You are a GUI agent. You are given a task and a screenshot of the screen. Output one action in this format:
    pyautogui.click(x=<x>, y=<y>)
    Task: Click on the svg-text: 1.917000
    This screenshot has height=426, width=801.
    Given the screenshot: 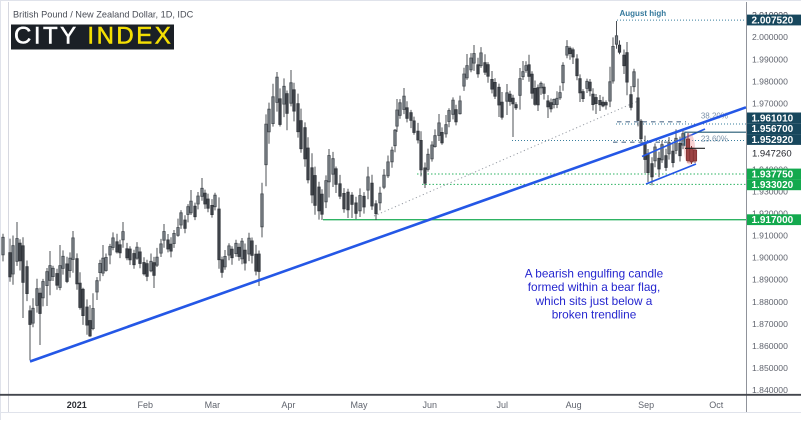 What is the action you would take?
    pyautogui.click(x=773, y=220)
    